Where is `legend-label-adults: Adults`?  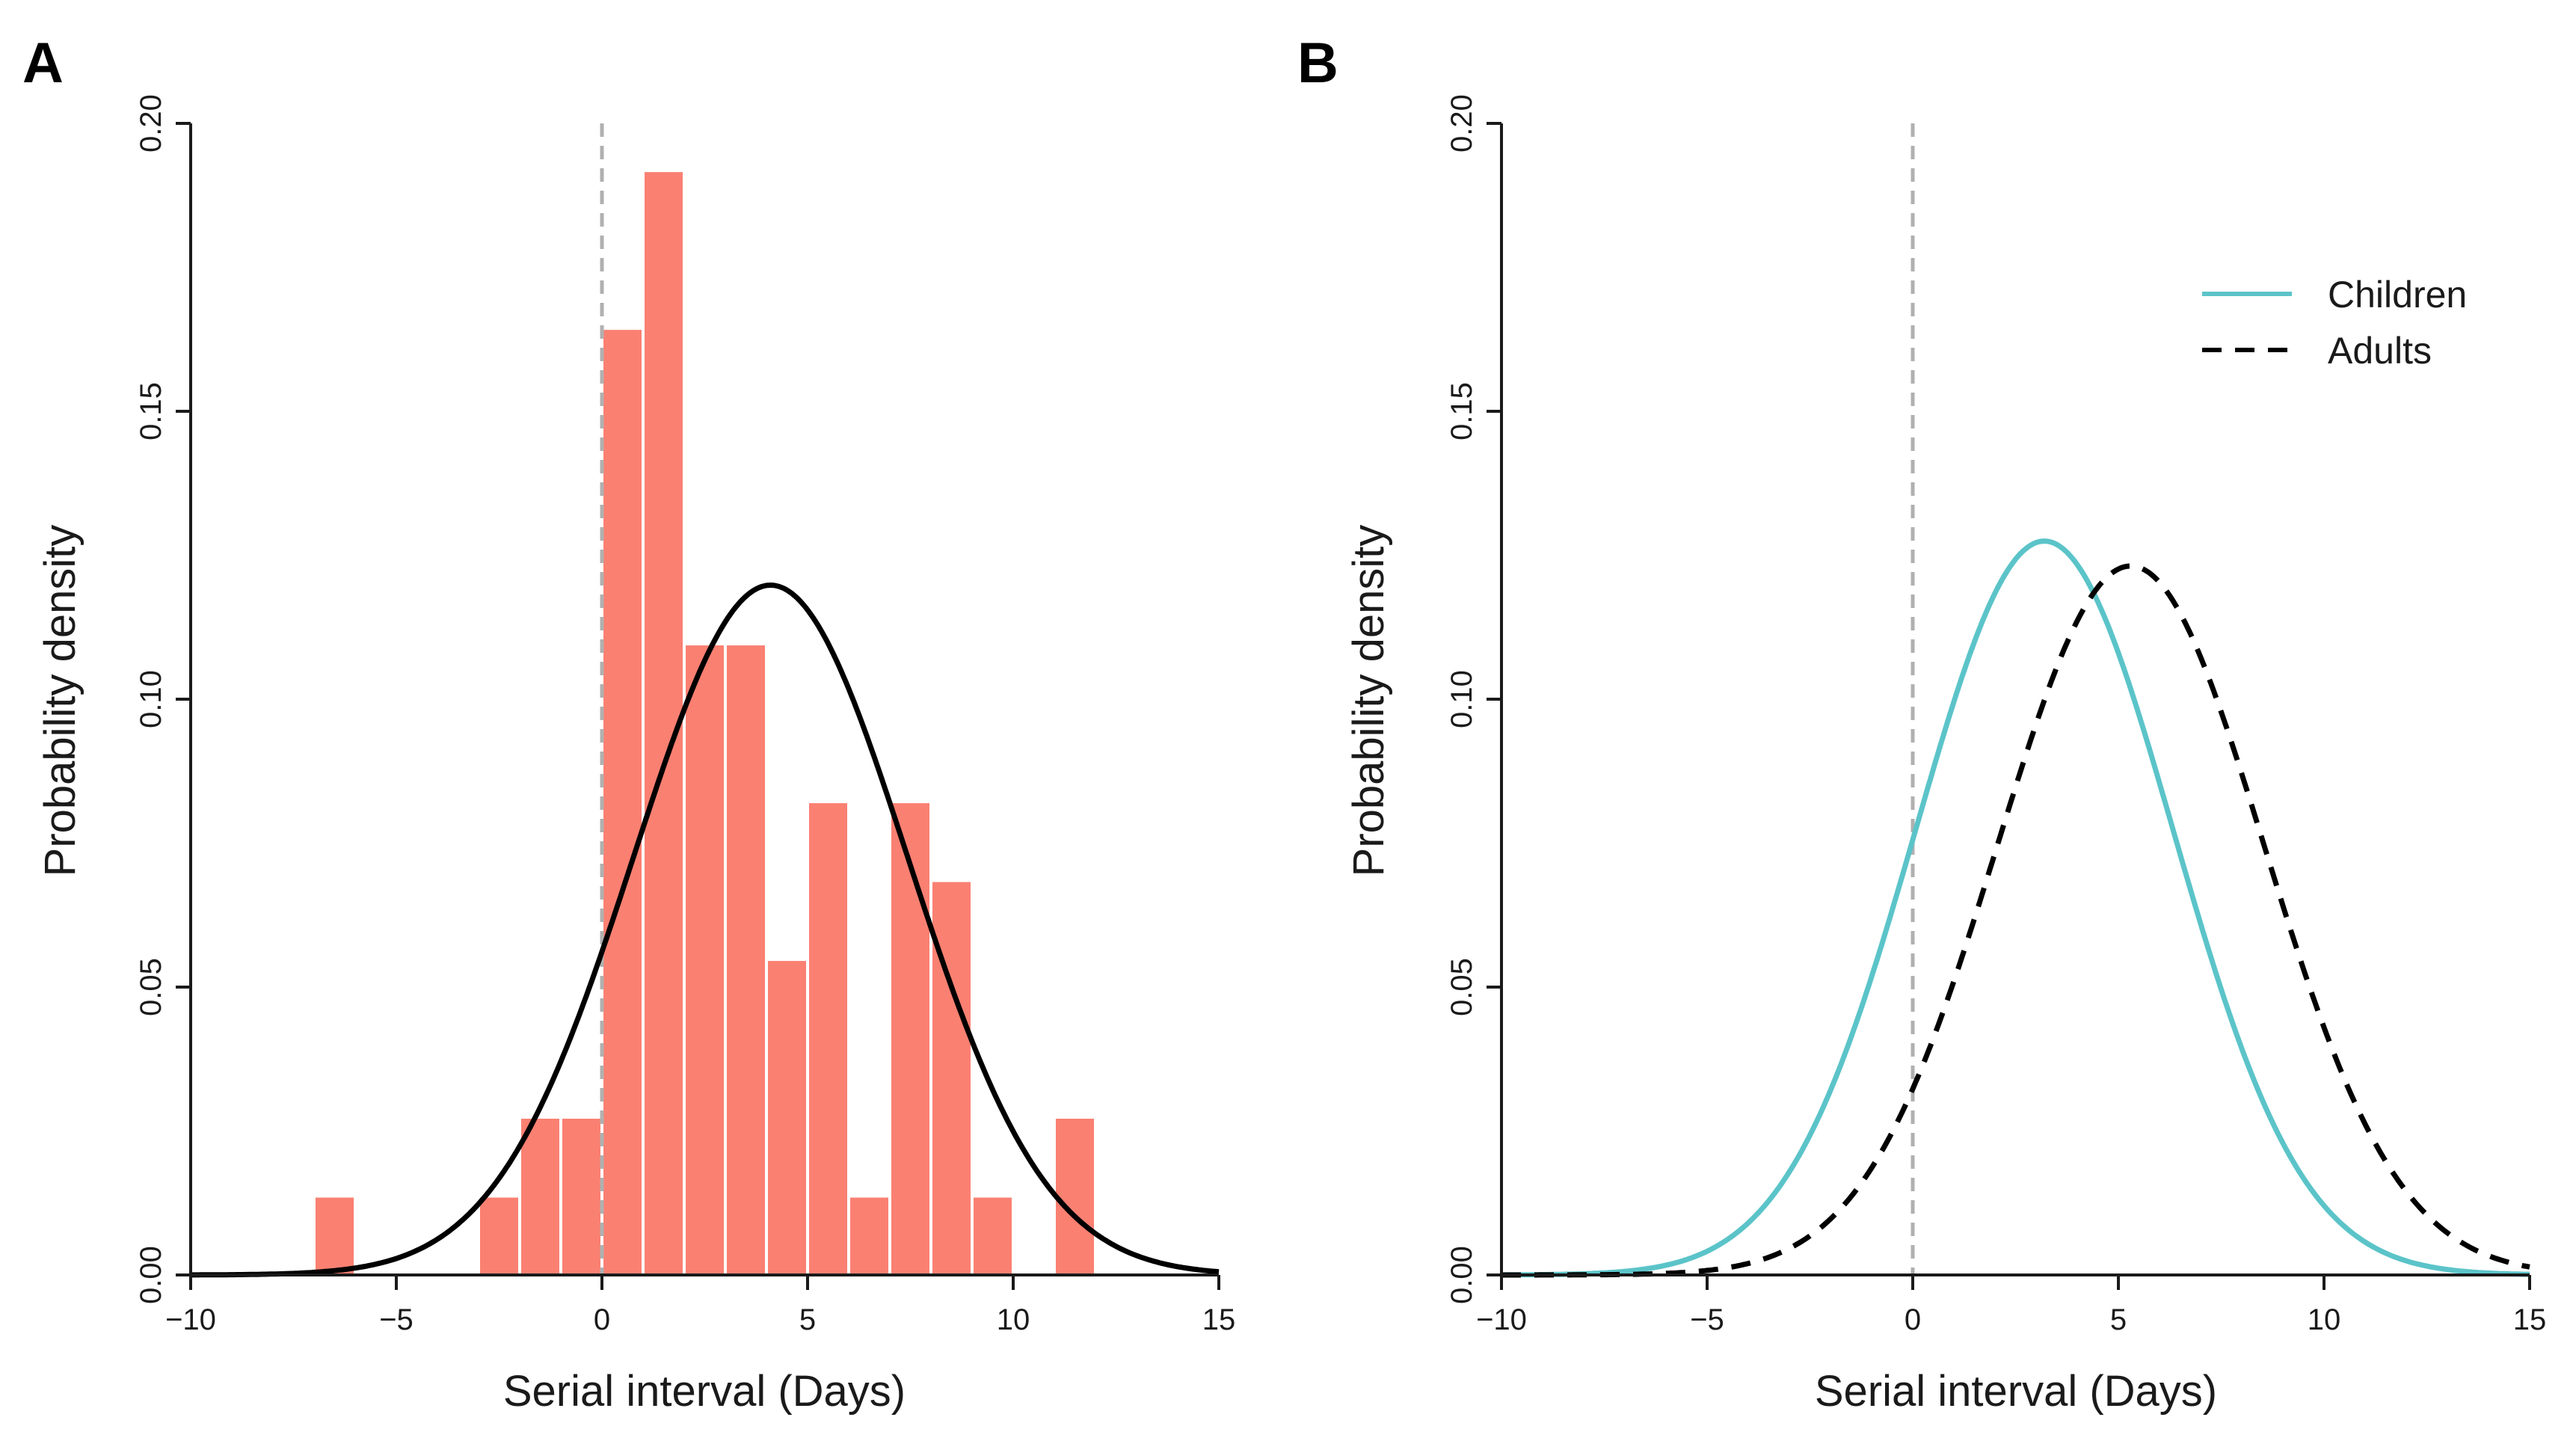 legend-label-adults: Adults is located at coordinates (2380, 351).